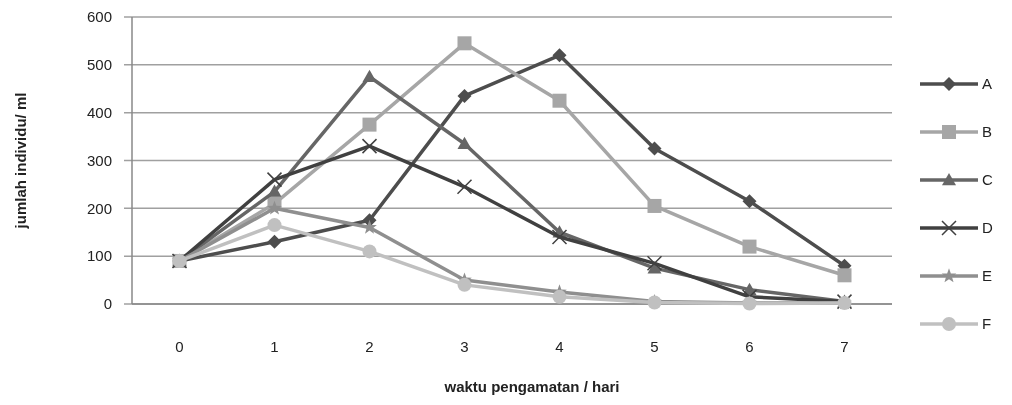 The height and width of the screenshot is (405, 1012). I want to click on y-tick-label: 0, so click(107, 304).